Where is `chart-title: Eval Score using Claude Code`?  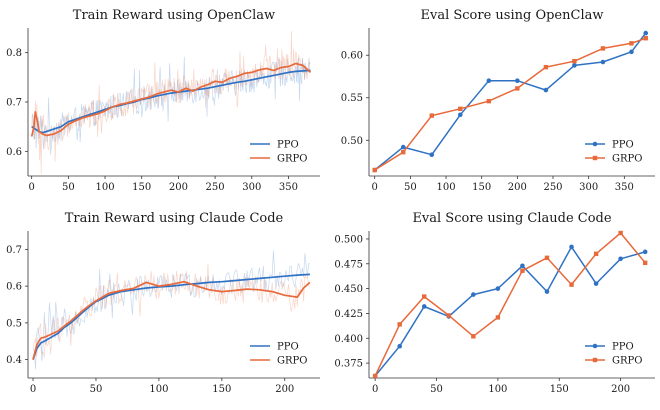
chart-title: Eval Score using Claude Code is located at coordinates (511, 218).